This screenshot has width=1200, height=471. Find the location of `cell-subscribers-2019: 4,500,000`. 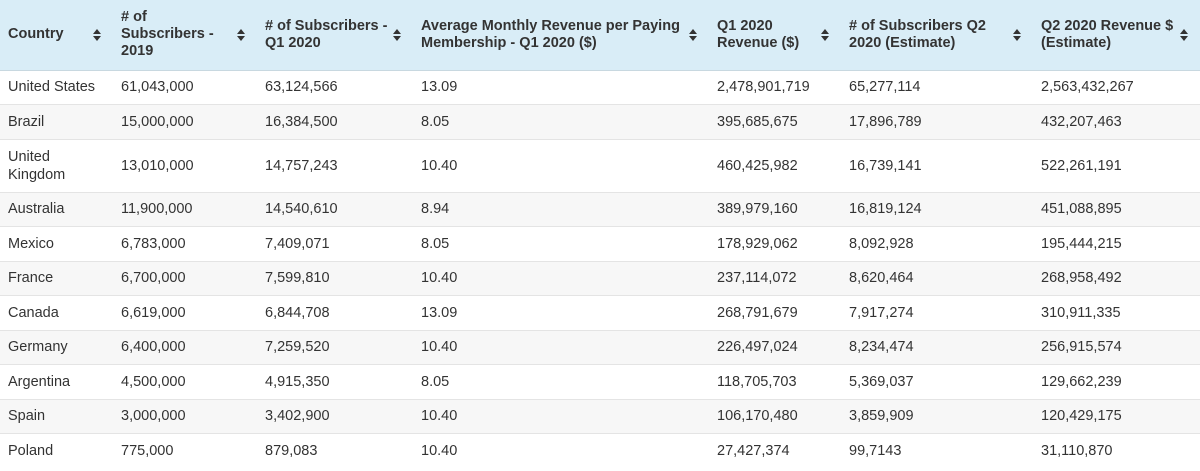

cell-subscribers-2019: 4,500,000 is located at coordinates (185, 382).